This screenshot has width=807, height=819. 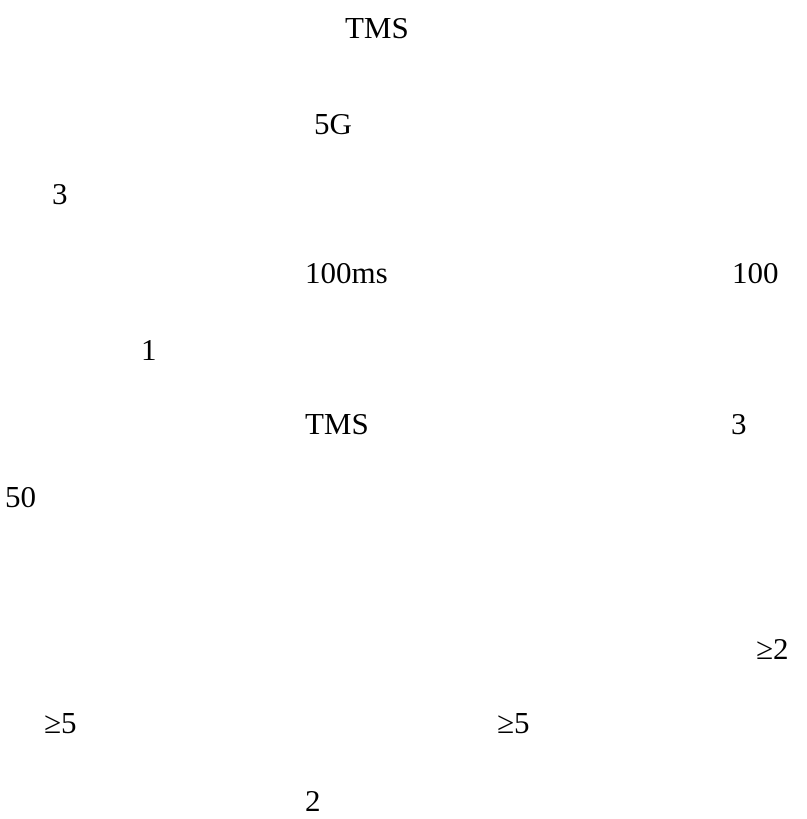 What do you see at coordinates (346, 272) in the screenshot?
I see `text-fragment-100ms: 100ms` at bounding box center [346, 272].